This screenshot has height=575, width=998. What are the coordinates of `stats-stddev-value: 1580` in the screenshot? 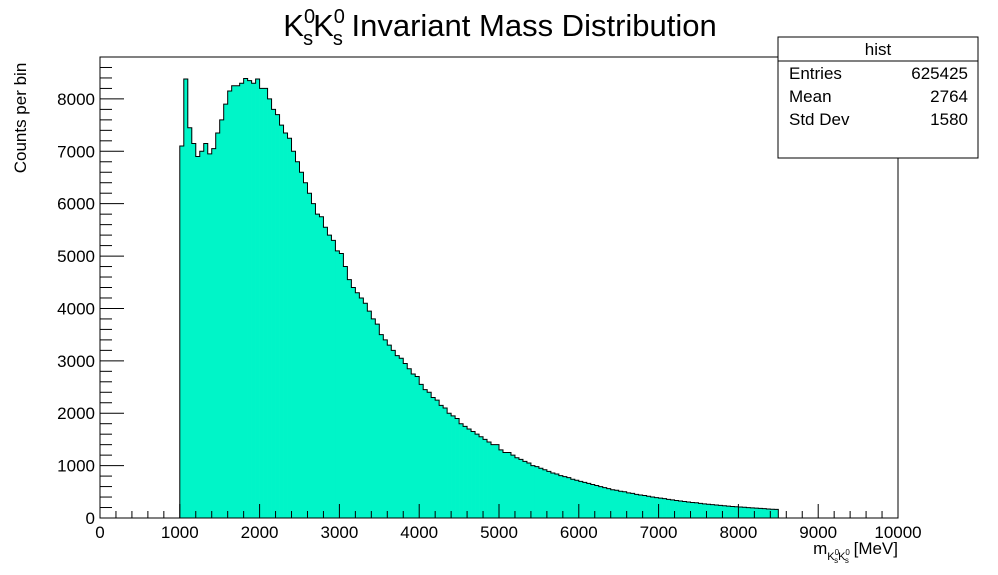 It's located at (949, 119).